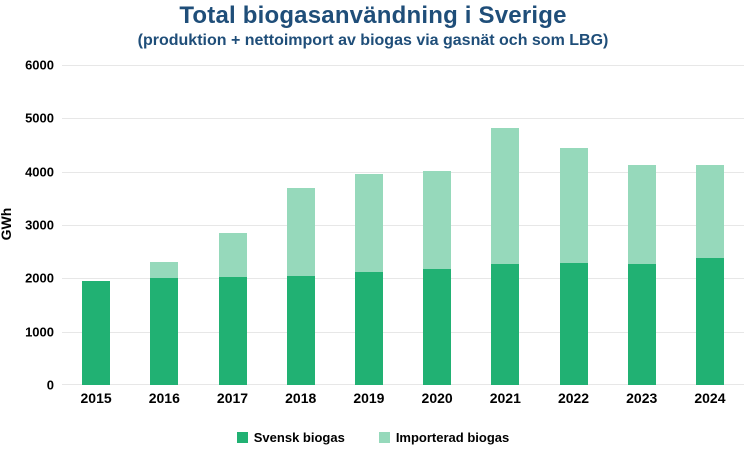 The width and height of the screenshot is (746, 460). What do you see at coordinates (300, 330) in the screenshot?
I see `bar-segment-svensk-biogas-2018` at bounding box center [300, 330].